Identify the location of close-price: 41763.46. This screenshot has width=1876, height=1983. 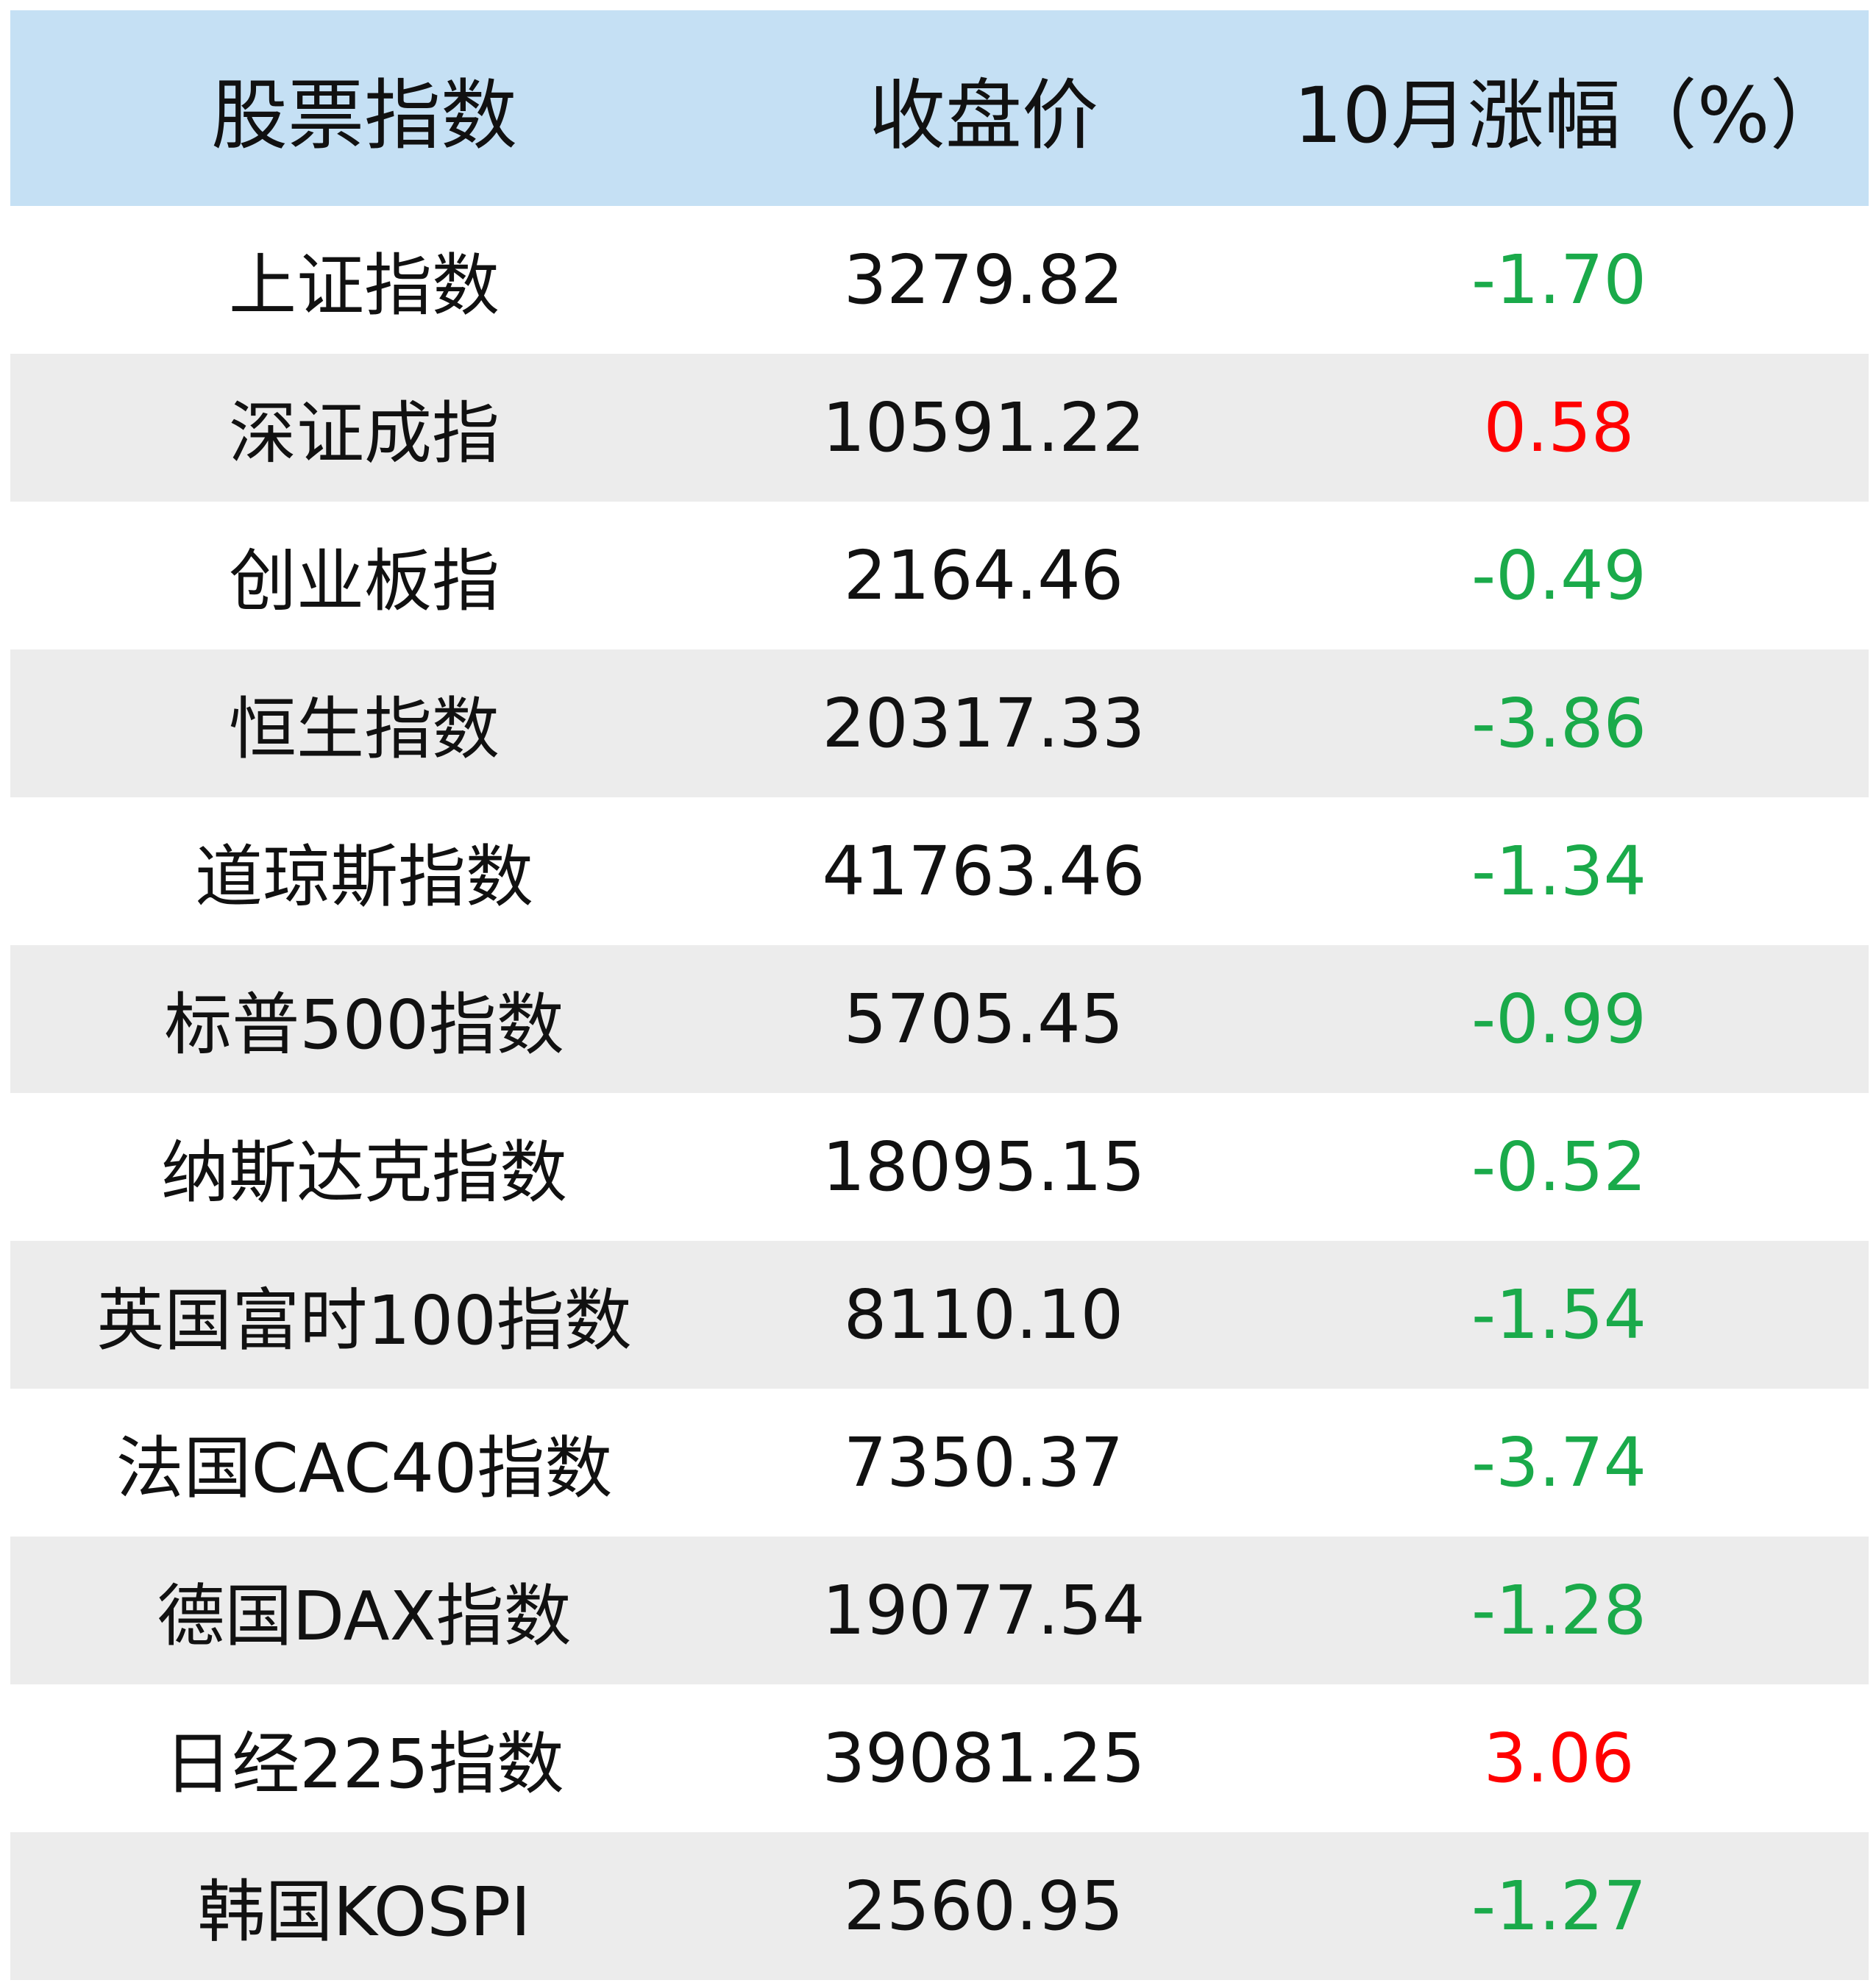
(983, 871).